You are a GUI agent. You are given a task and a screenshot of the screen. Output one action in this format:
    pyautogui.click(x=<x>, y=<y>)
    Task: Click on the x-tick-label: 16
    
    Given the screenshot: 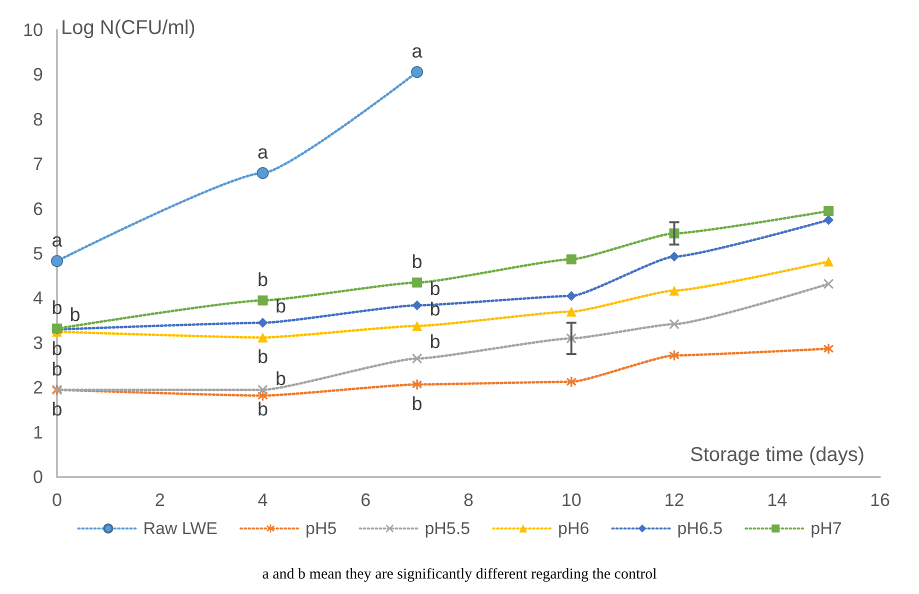 What is the action you would take?
    pyautogui.click(x=880, y=500)
    